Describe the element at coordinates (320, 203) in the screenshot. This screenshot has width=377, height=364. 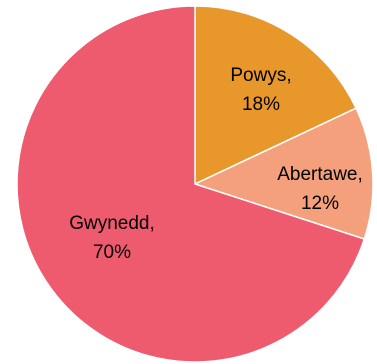
I see `slice-label-percent: 12%` at that location.